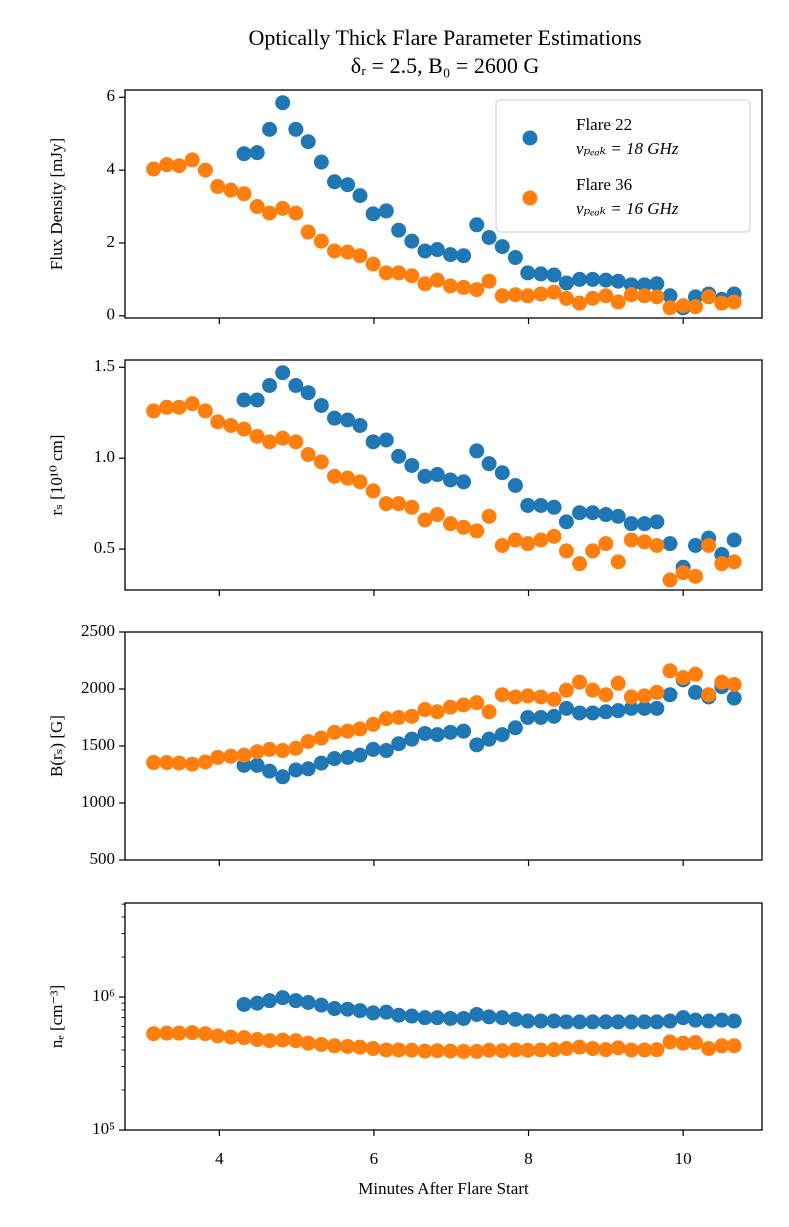 The height and width of the screenshot is (1227, 789). I want to click on y-axis-label: Flux Density [mJy], so click(56, 204).